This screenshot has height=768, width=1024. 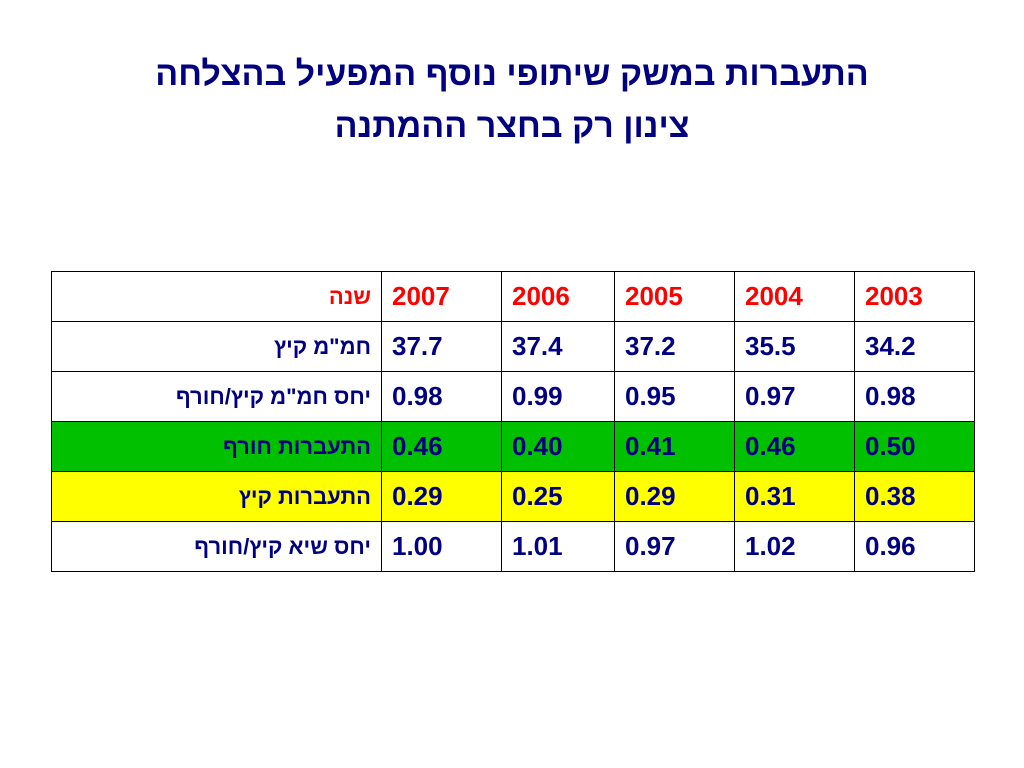 What do you see at coordinates (914, 446) in the screenshot?
I see `table-cell: 0.50` at bounding box center [914, 446].